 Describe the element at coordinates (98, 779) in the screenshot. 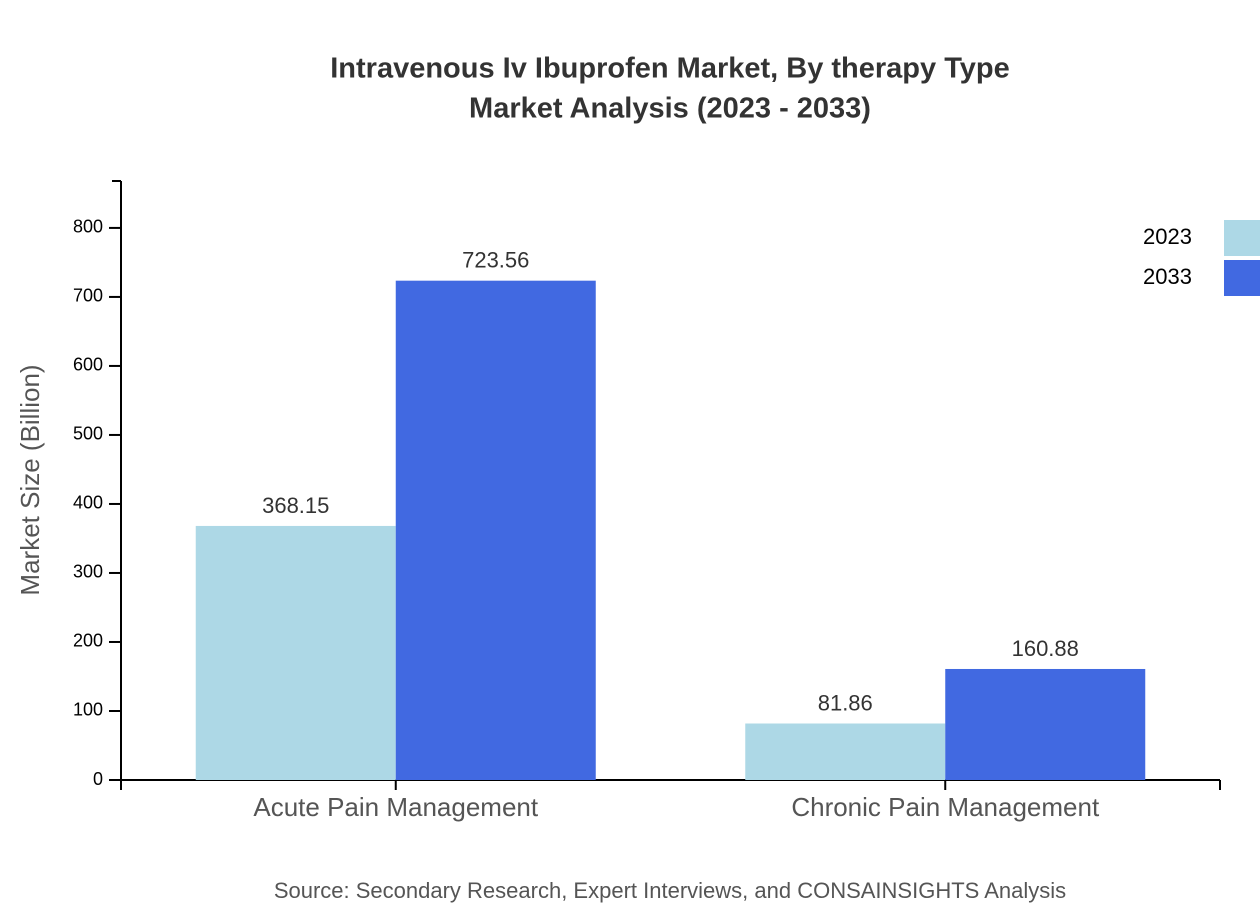

I see `y-tick-label: 0` at that location.